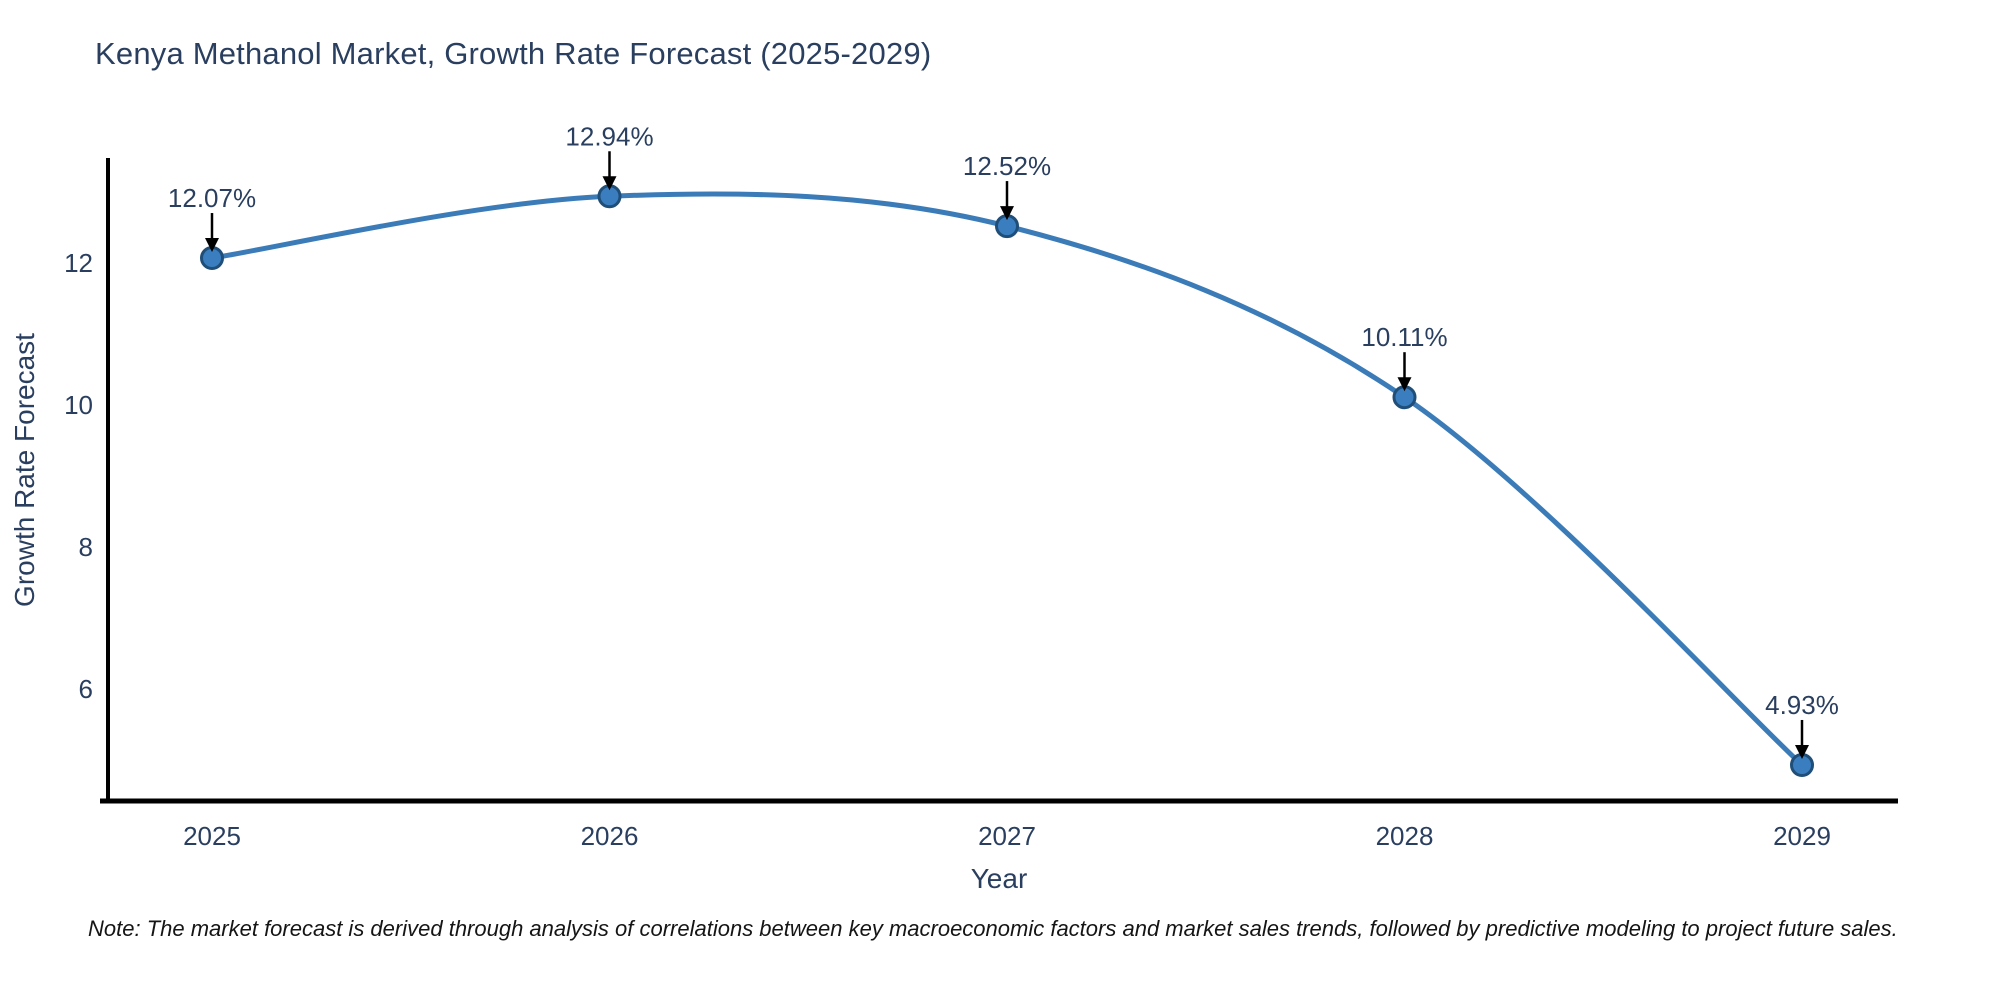 This screenshot has height=1000, width=2000. What do you see at coordinates (999, 878) in the screenshot?
I see `x-axis-title: Year` at bounding box center [999, 878].